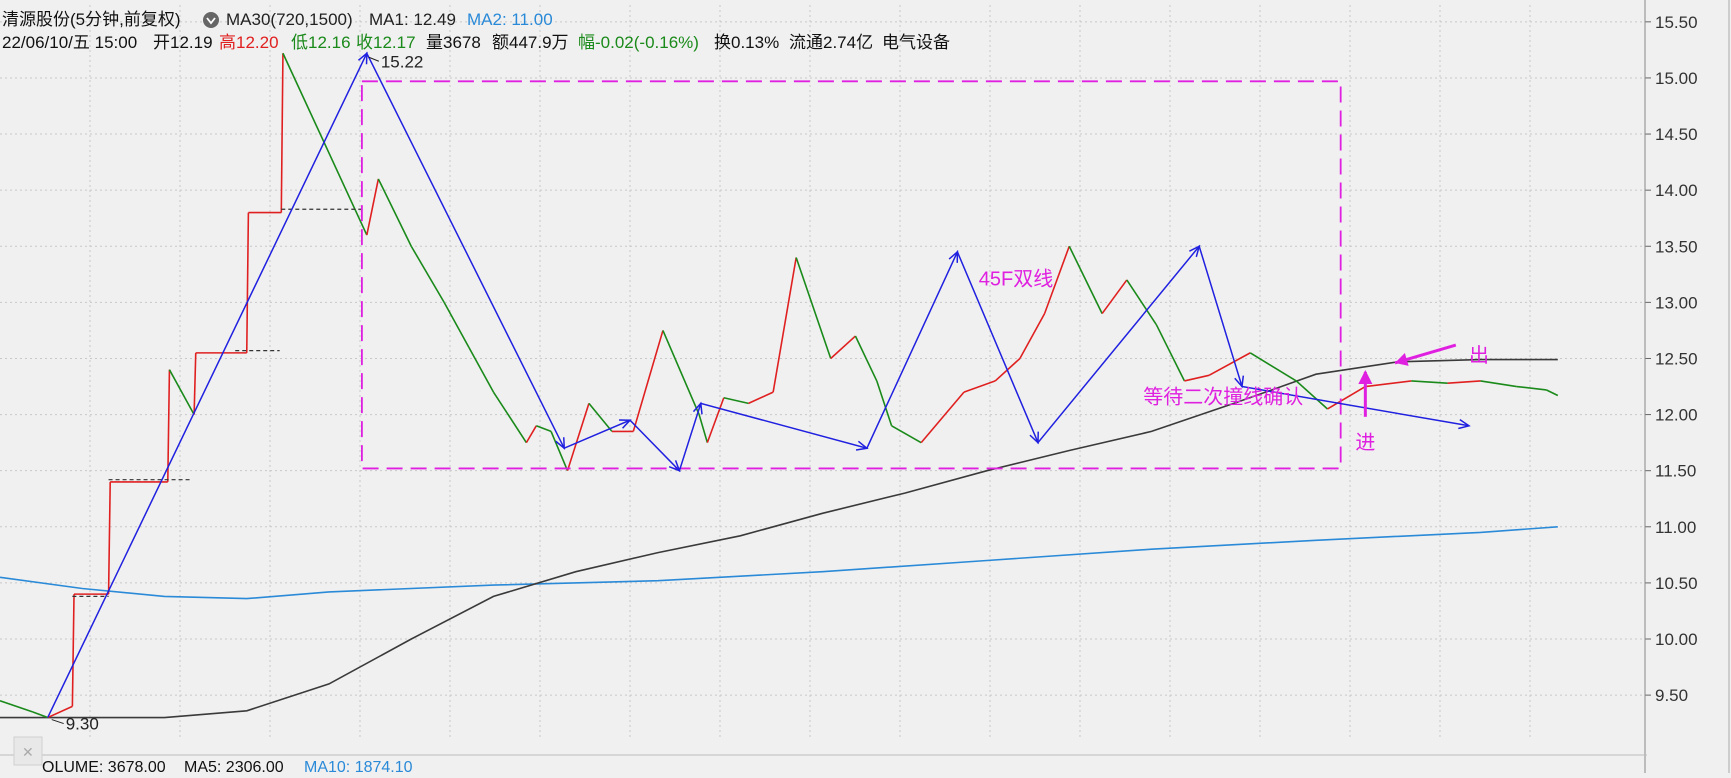  I want to click on y-tick-label: 12.00, so click(1676, 415).